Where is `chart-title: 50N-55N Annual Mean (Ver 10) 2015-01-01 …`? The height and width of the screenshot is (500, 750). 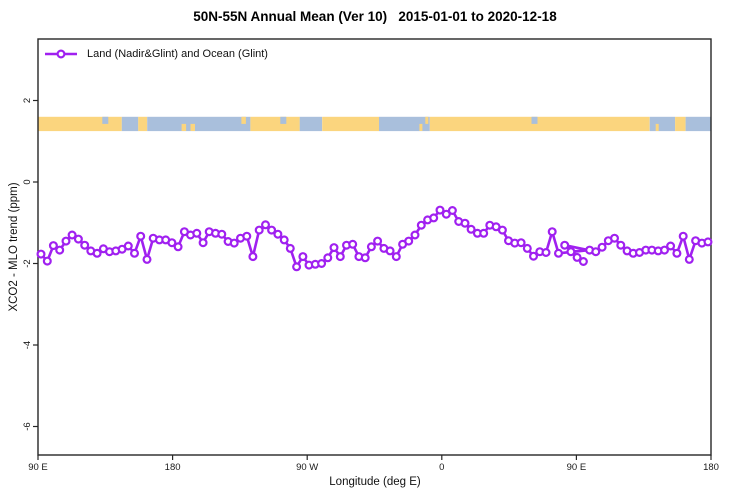
chart-title: 50N-55N Annual Mean (Ver 10) 2015-01-01 … is located at coordinates (375, 16).